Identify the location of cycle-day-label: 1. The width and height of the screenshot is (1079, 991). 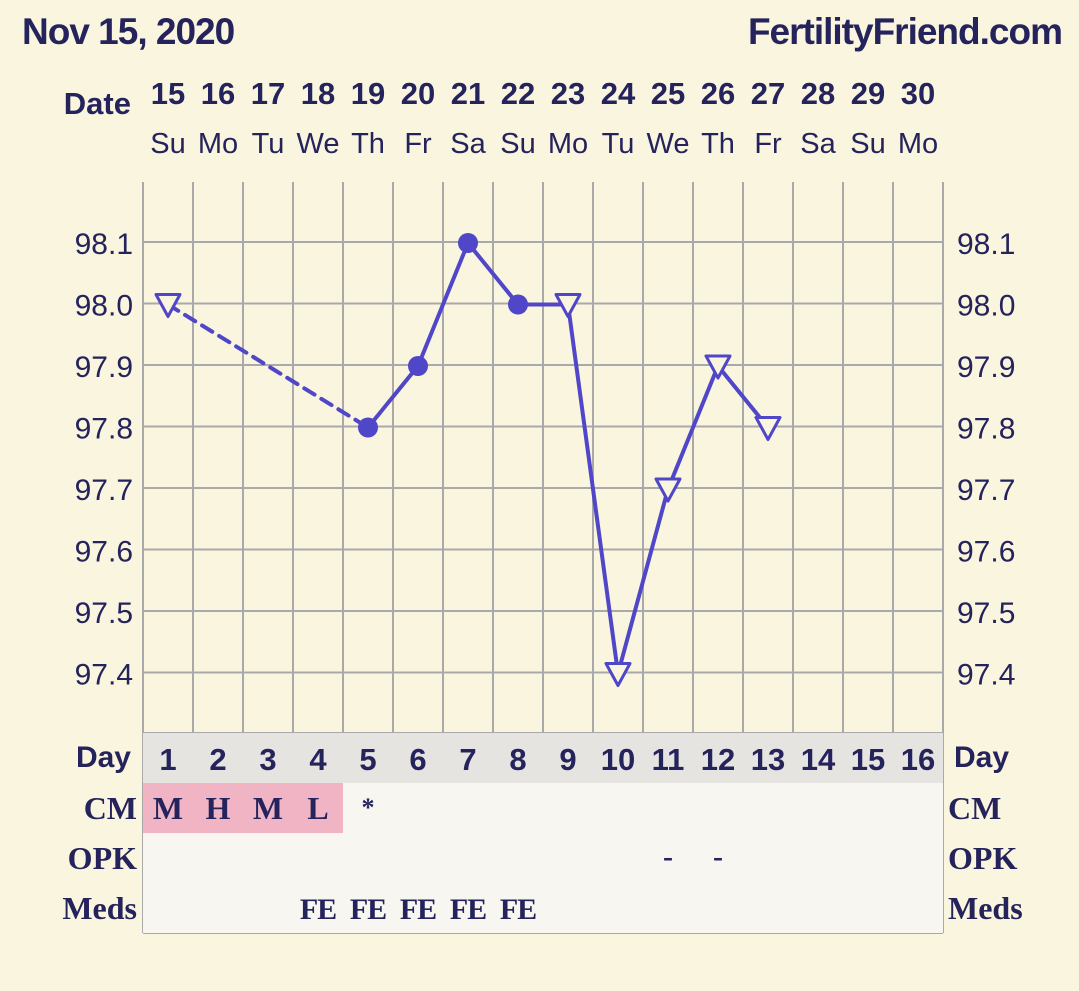
(167, 759).